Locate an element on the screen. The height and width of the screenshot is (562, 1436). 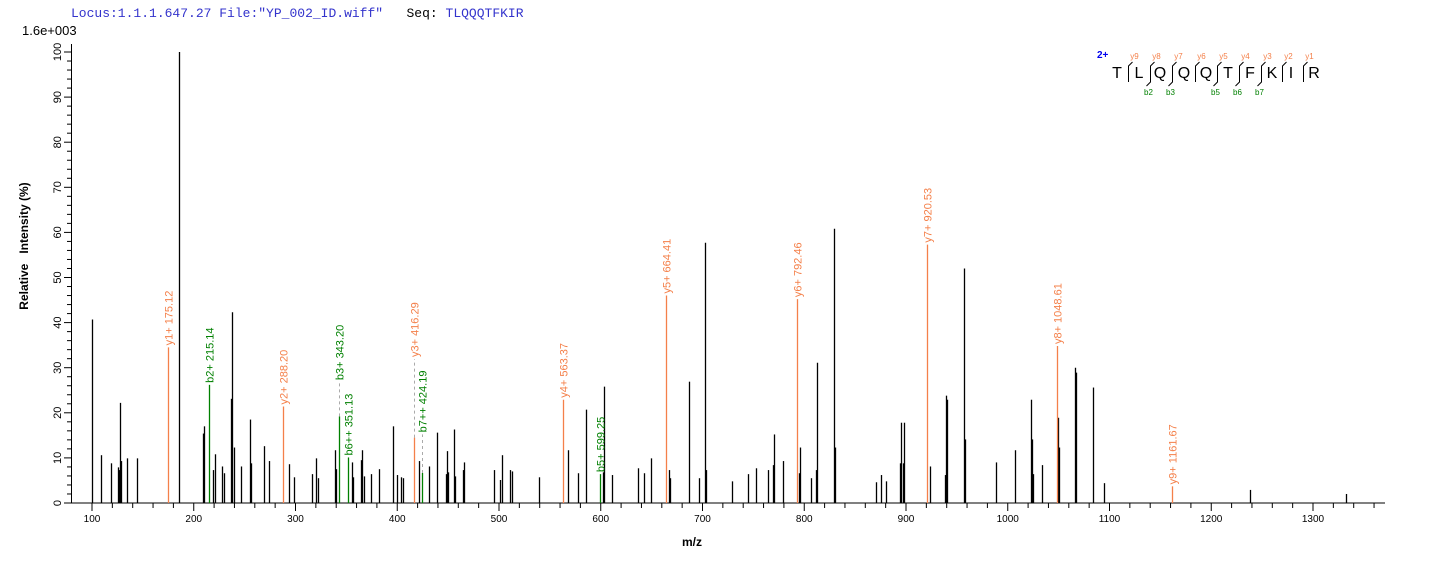
y-ion-label: y4 is located at coordinates (1245, 56).